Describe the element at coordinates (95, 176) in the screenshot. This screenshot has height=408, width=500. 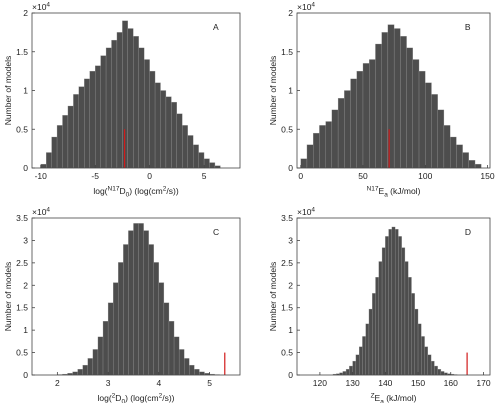
I see `x-tick-label: -5` at that location.